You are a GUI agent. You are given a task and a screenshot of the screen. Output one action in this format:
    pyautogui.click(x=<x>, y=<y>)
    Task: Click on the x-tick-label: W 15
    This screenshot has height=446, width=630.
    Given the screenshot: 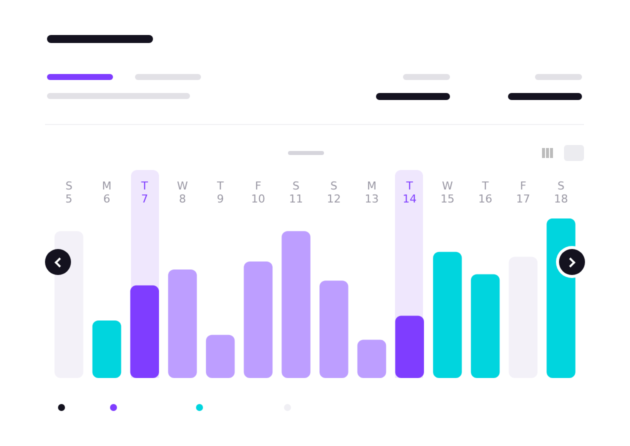 What is the action you would take?
    pyautogui.click(x=447, y=192)
    